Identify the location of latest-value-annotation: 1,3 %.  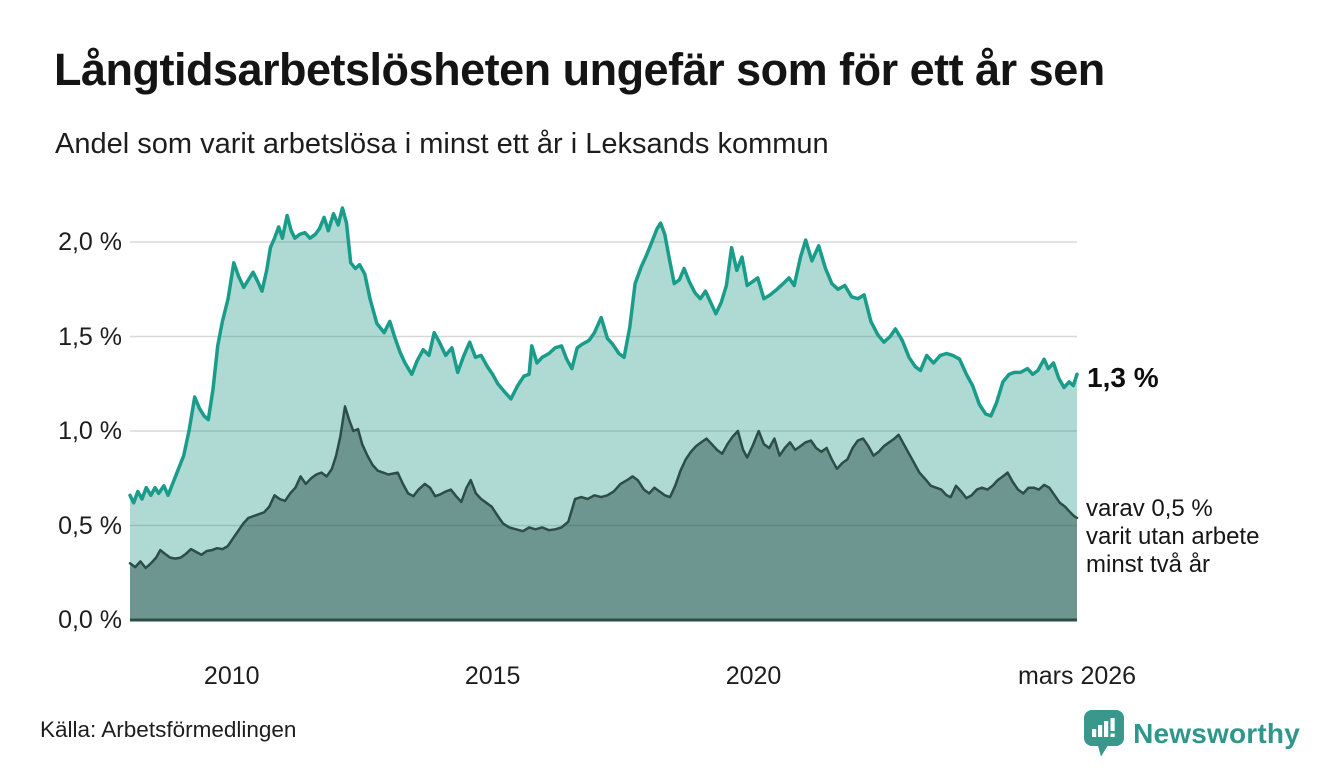
(1123, 377).